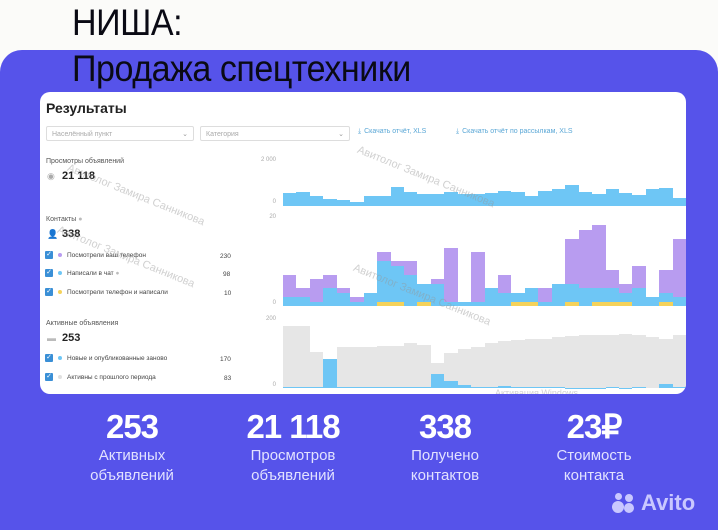 The height and width of the screenshot is (530, 718). I want to click on category-select: Категория ⌄, so click(275, 133).